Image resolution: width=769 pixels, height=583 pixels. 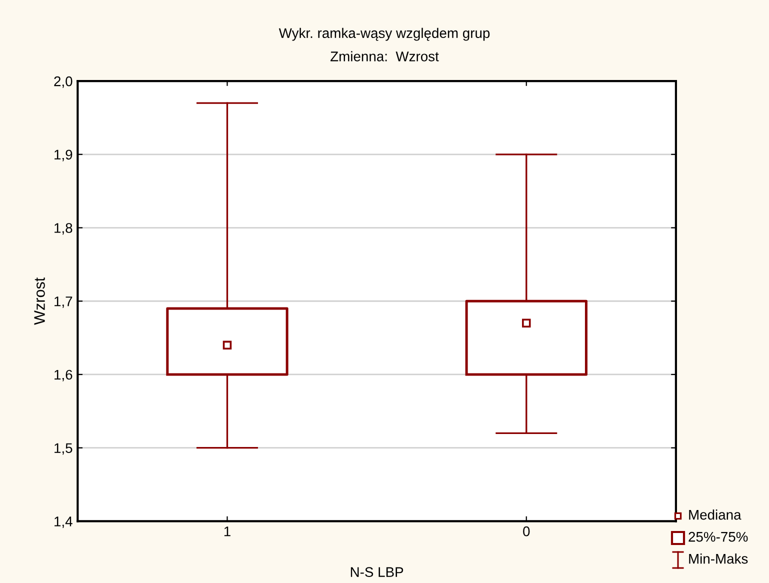 I want to click on x-axis-title: N-S LBP, so click(x=377, y=572).